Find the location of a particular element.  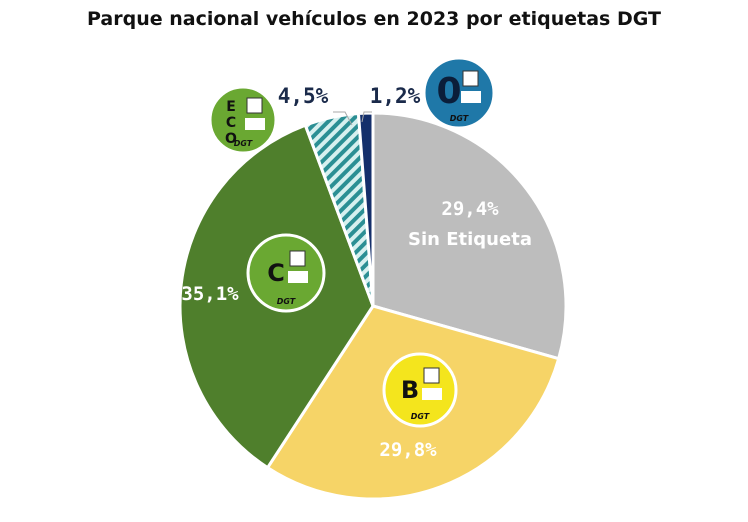

dgt-badge-c: C DGT is located at coordinates (286, 273).